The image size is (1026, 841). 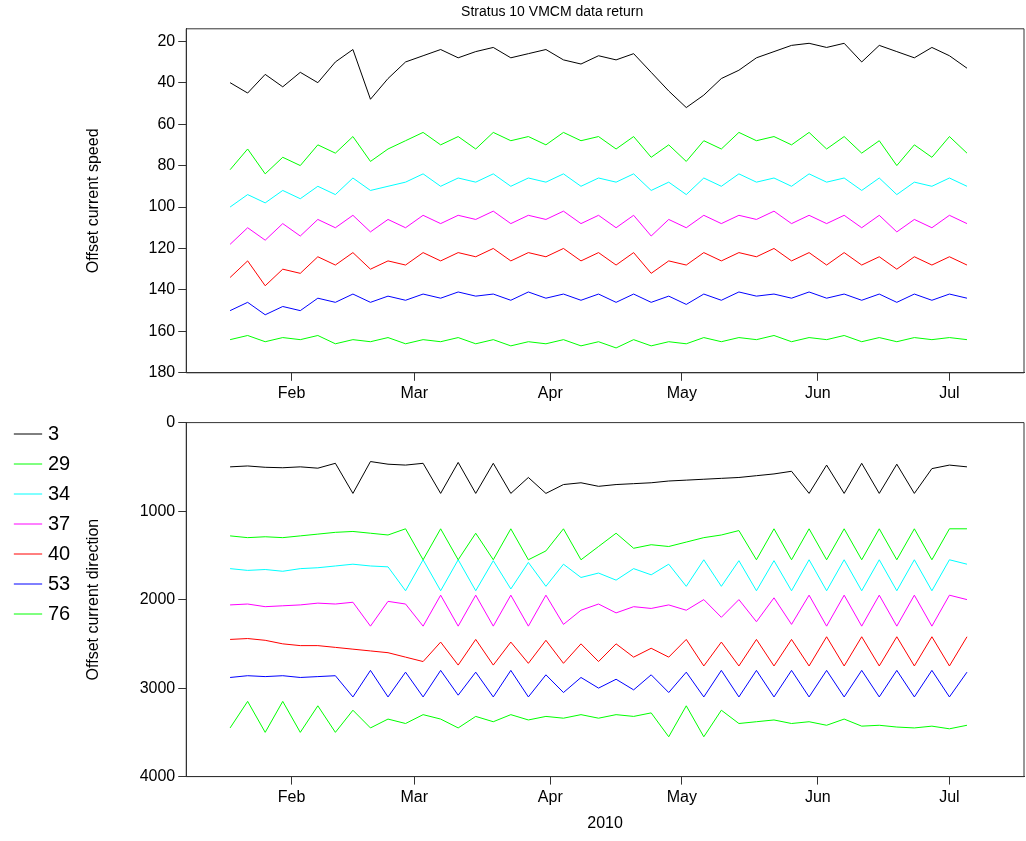 I want to click on y-tick-label: 2000, so click(x=157, y=599).